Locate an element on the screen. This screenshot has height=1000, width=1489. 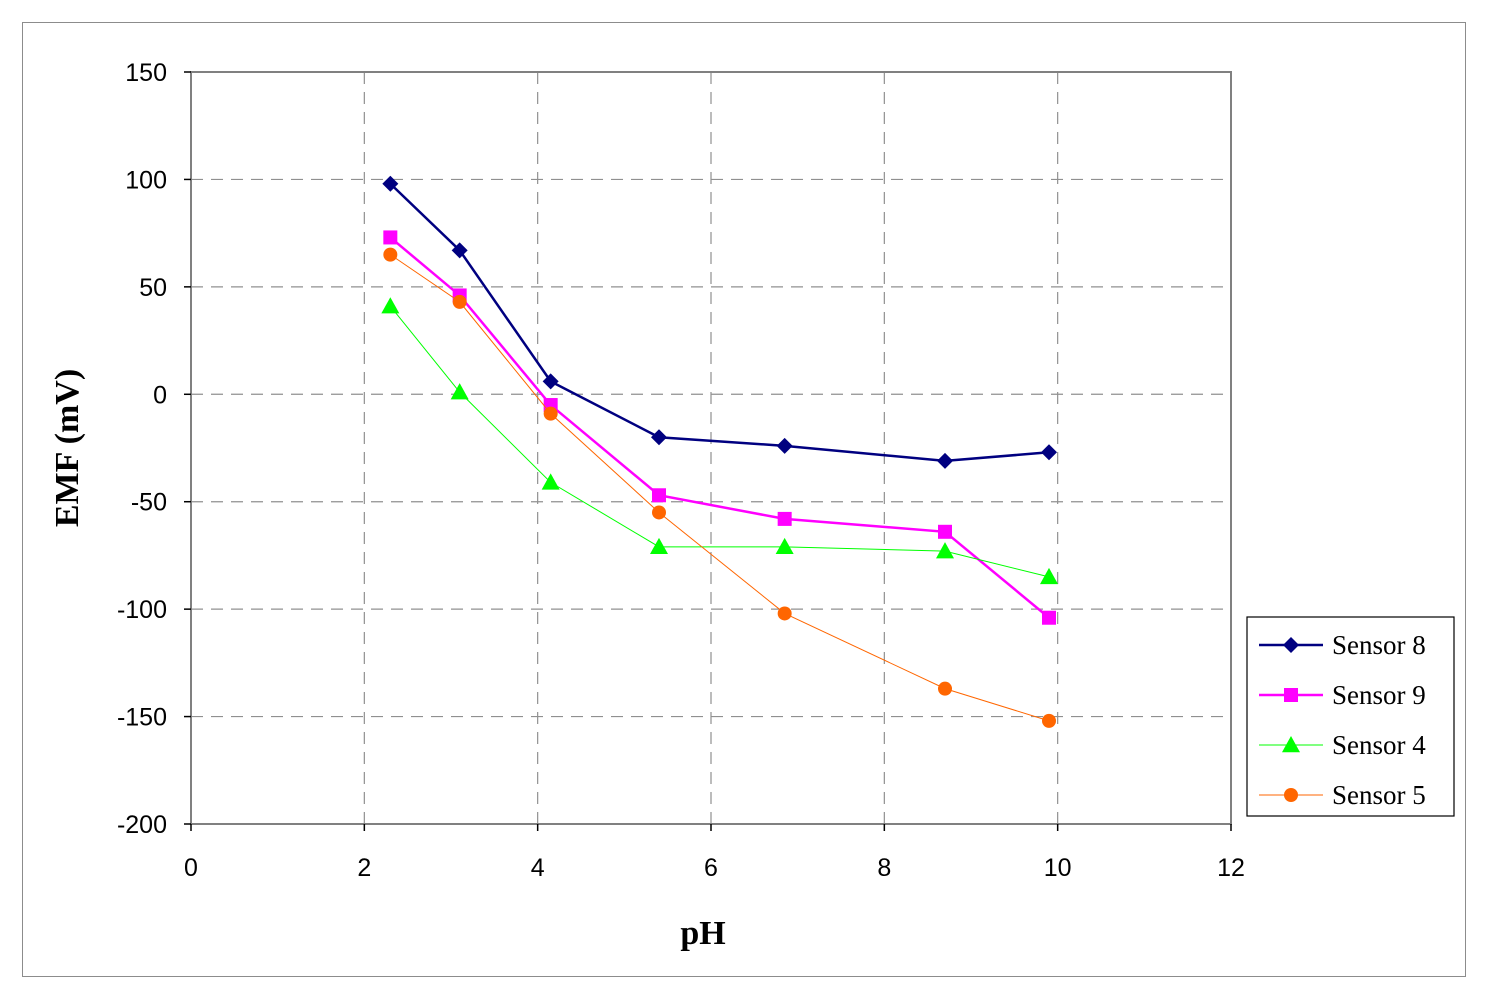
x-tick-label: 12 is located at coordinates (1231, 868).